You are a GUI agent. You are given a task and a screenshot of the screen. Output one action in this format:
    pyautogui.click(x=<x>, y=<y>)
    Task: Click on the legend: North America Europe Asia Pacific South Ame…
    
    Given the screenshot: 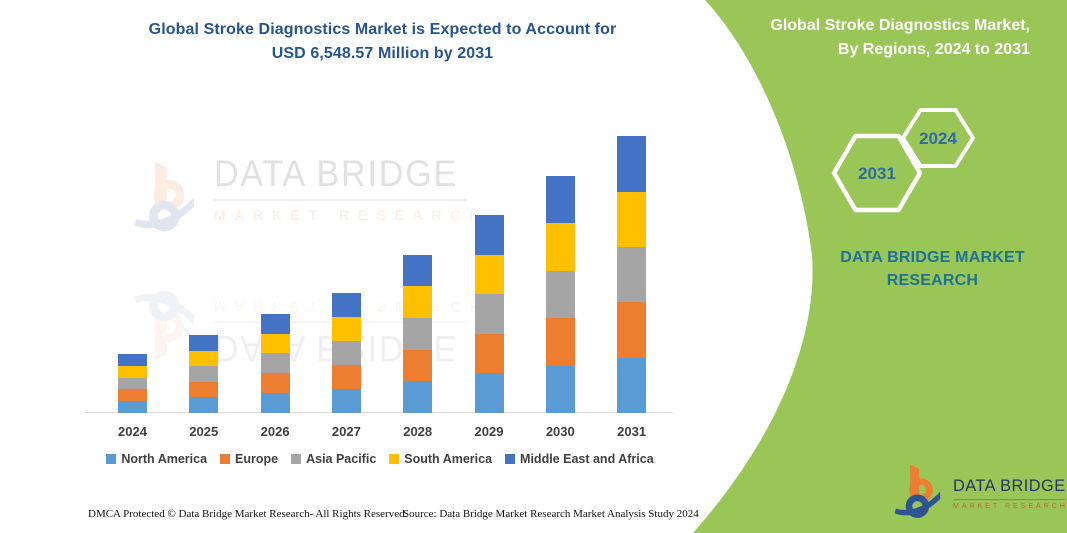 What is the action you would take?
    pyautogui.click(x=380, y=459)
    